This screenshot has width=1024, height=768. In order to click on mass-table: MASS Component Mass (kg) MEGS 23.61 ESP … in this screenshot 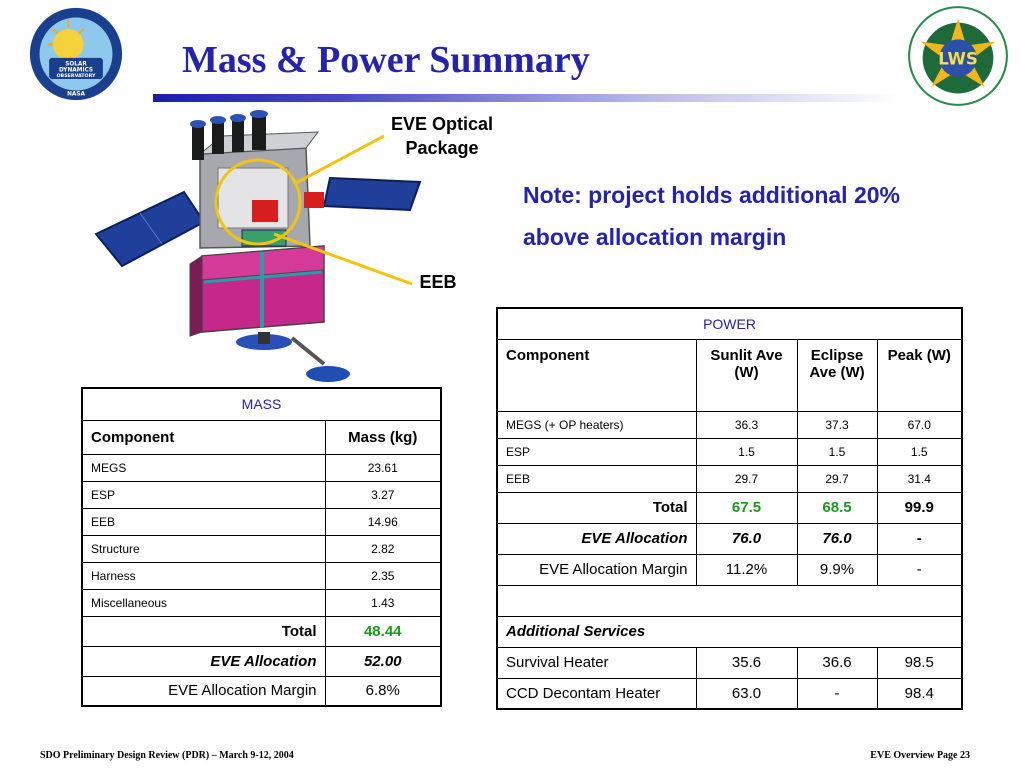, I will do `click(261, 547)`.